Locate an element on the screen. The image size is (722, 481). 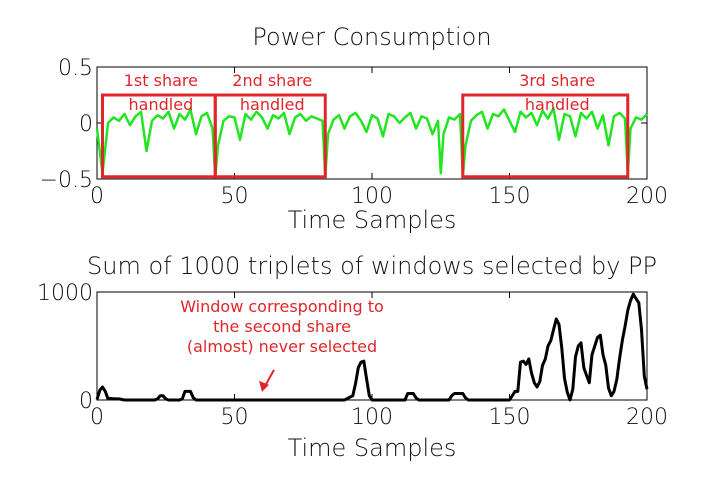
y-tick-label: 0.5 is located at coordinates (75, 68).